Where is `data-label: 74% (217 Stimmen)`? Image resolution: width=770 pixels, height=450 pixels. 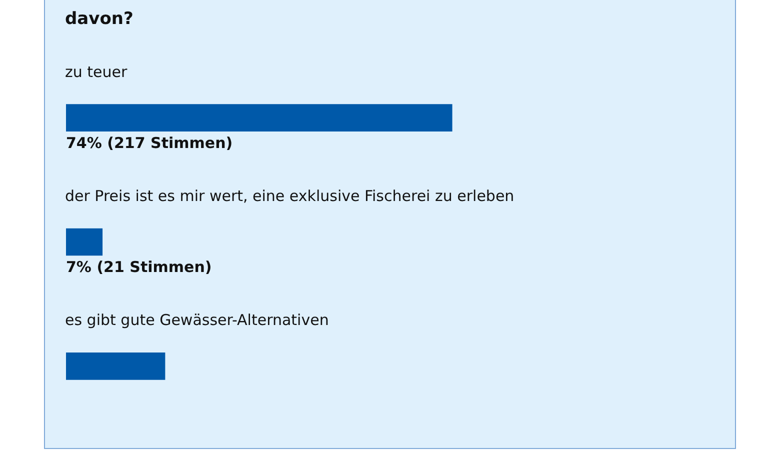 data-label: 74% (217 Stimmen) is located at coordinates (149, 143).